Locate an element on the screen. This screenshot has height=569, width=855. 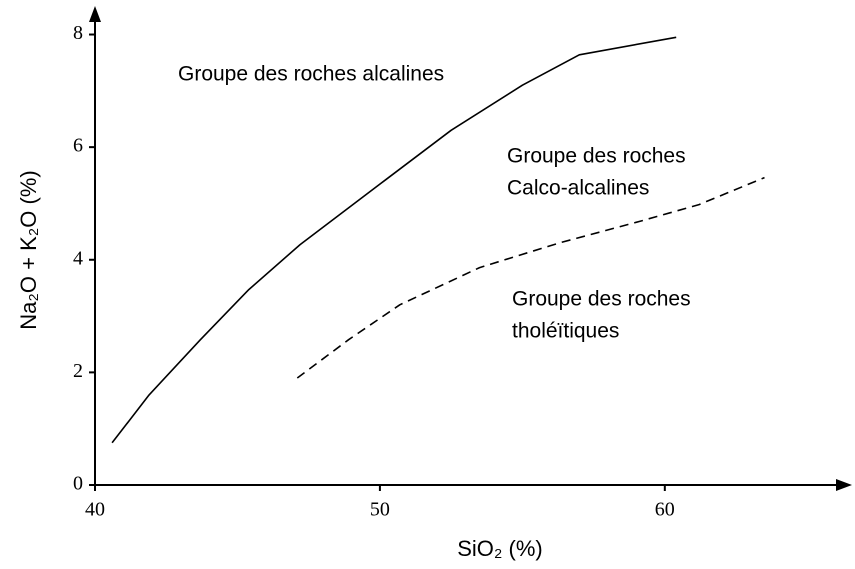
y-arrow is located at coordinates (95, 14).